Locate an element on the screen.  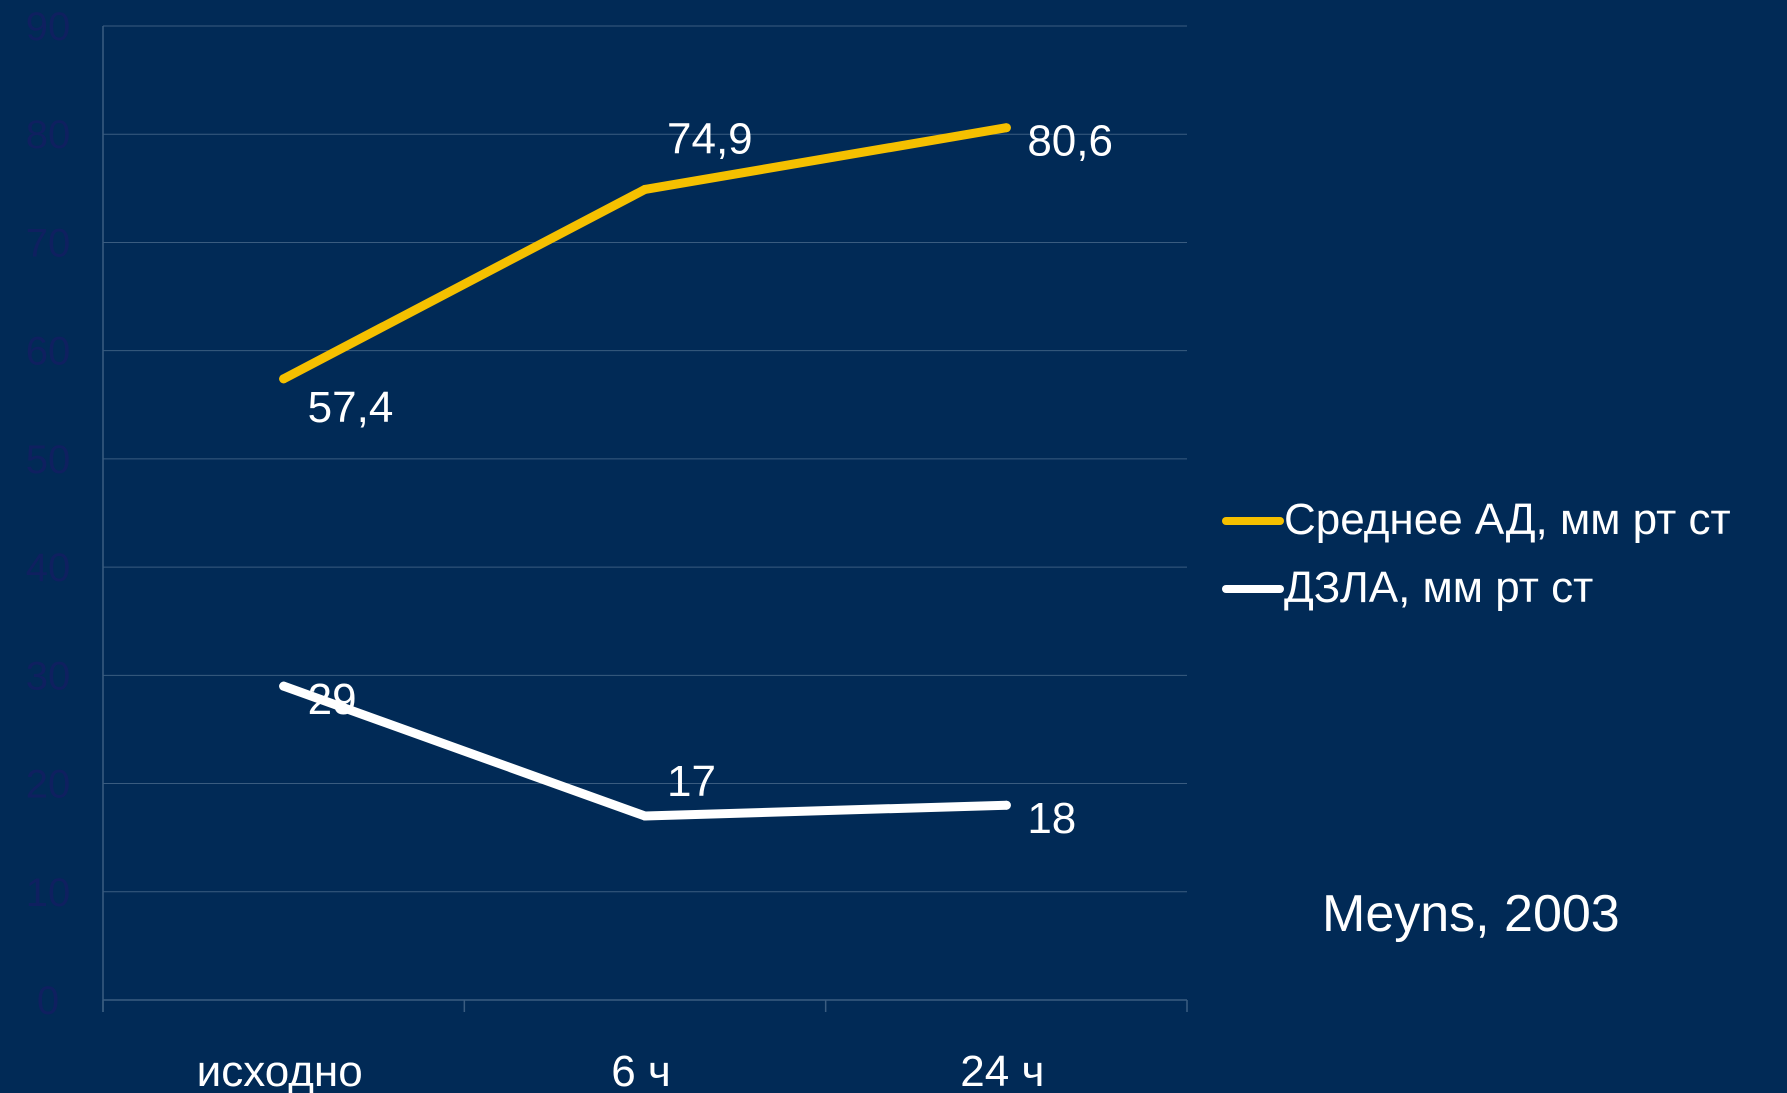
series-0-data-label-1: 74,9 is located at coordinates (710, 138).